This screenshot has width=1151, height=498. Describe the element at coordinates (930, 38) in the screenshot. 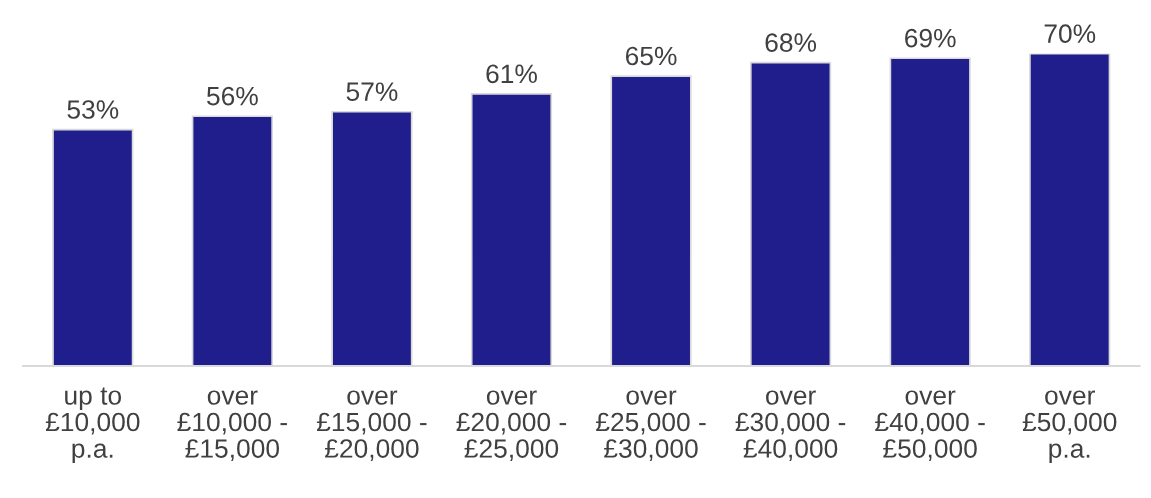

I see `data-label: 69%` at that location.